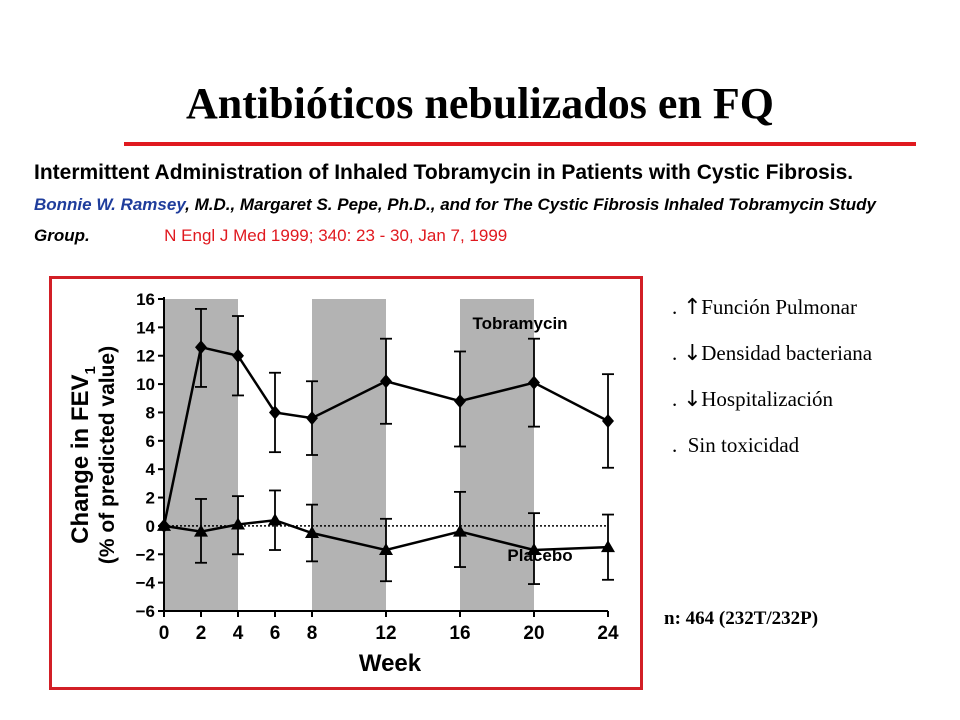 The height and width of the screenshot is (720, 960). I want to click on series-label-placebo: Placebo, so click(539, 555).